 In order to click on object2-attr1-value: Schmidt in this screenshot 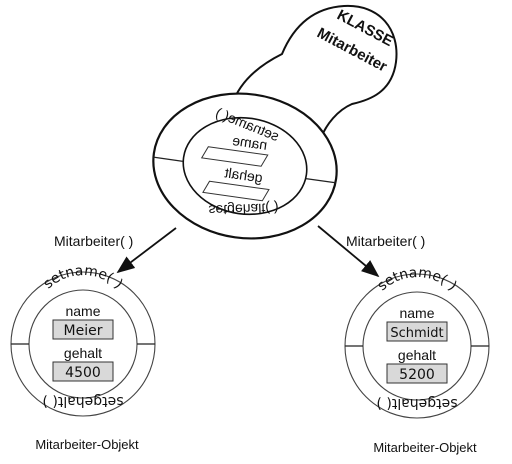, I will do `click(416, 333)`.